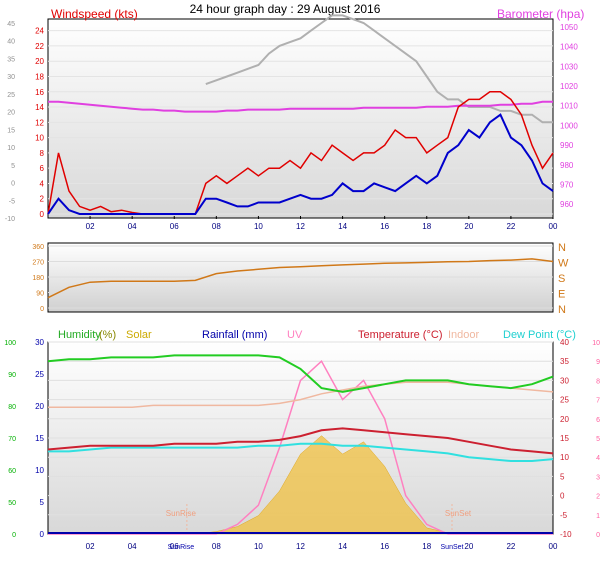 The image size is (608, 561). I want to click on temp-y-tick: 0, so click(562, 496).